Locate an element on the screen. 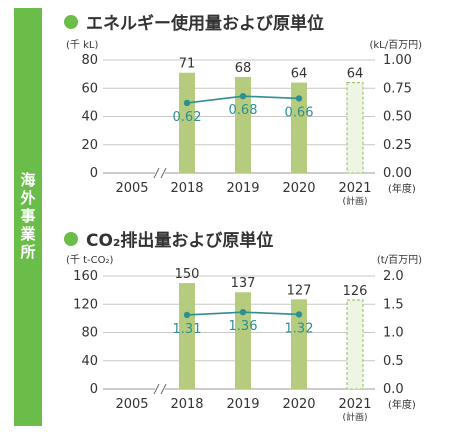 Image resolution: width=455 pixels, height=432 pixels. y-tick-label-left: 160 is located at coordinates (85, 276).